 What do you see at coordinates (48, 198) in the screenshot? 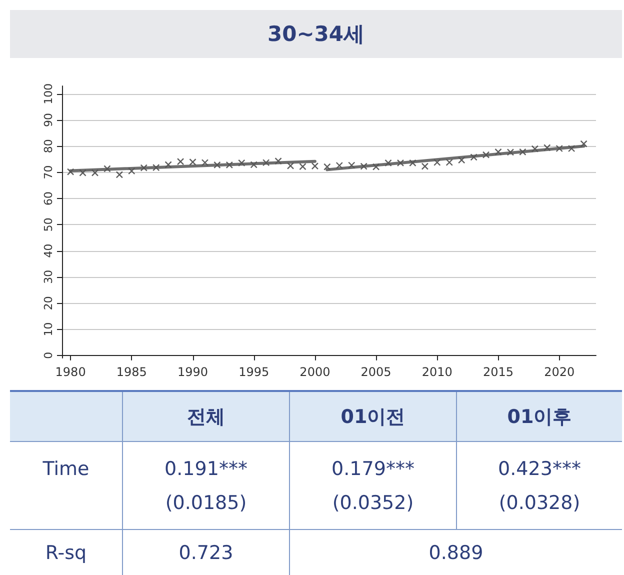
I see `y-tick-label: 60` at bounding box center [48, 198].